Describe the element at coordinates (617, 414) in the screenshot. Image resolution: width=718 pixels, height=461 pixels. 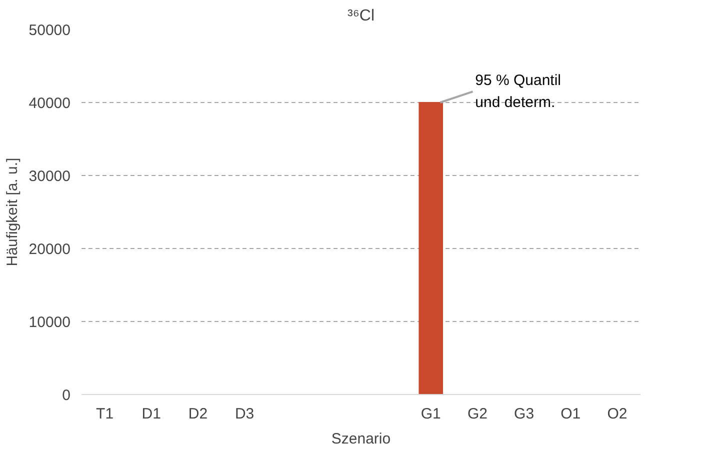
I see `x-tick-label: O2` at that location.